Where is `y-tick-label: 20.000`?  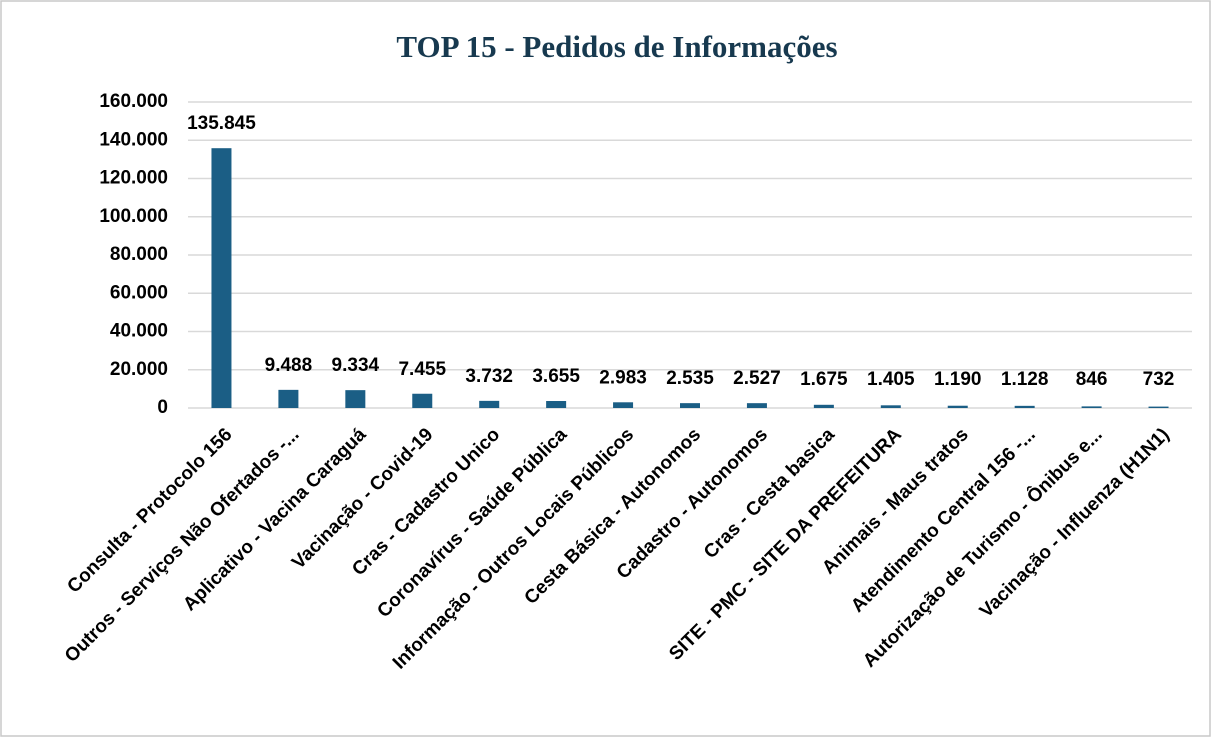
y-tick-label: 20.000 is located at coordinates (139, 369).